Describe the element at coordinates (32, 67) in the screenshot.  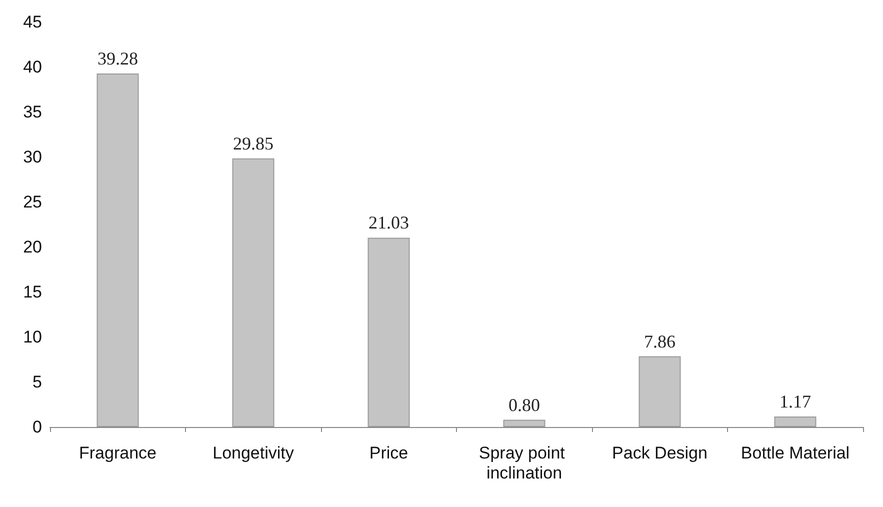
I see `y-tick-label: 40` at that location.